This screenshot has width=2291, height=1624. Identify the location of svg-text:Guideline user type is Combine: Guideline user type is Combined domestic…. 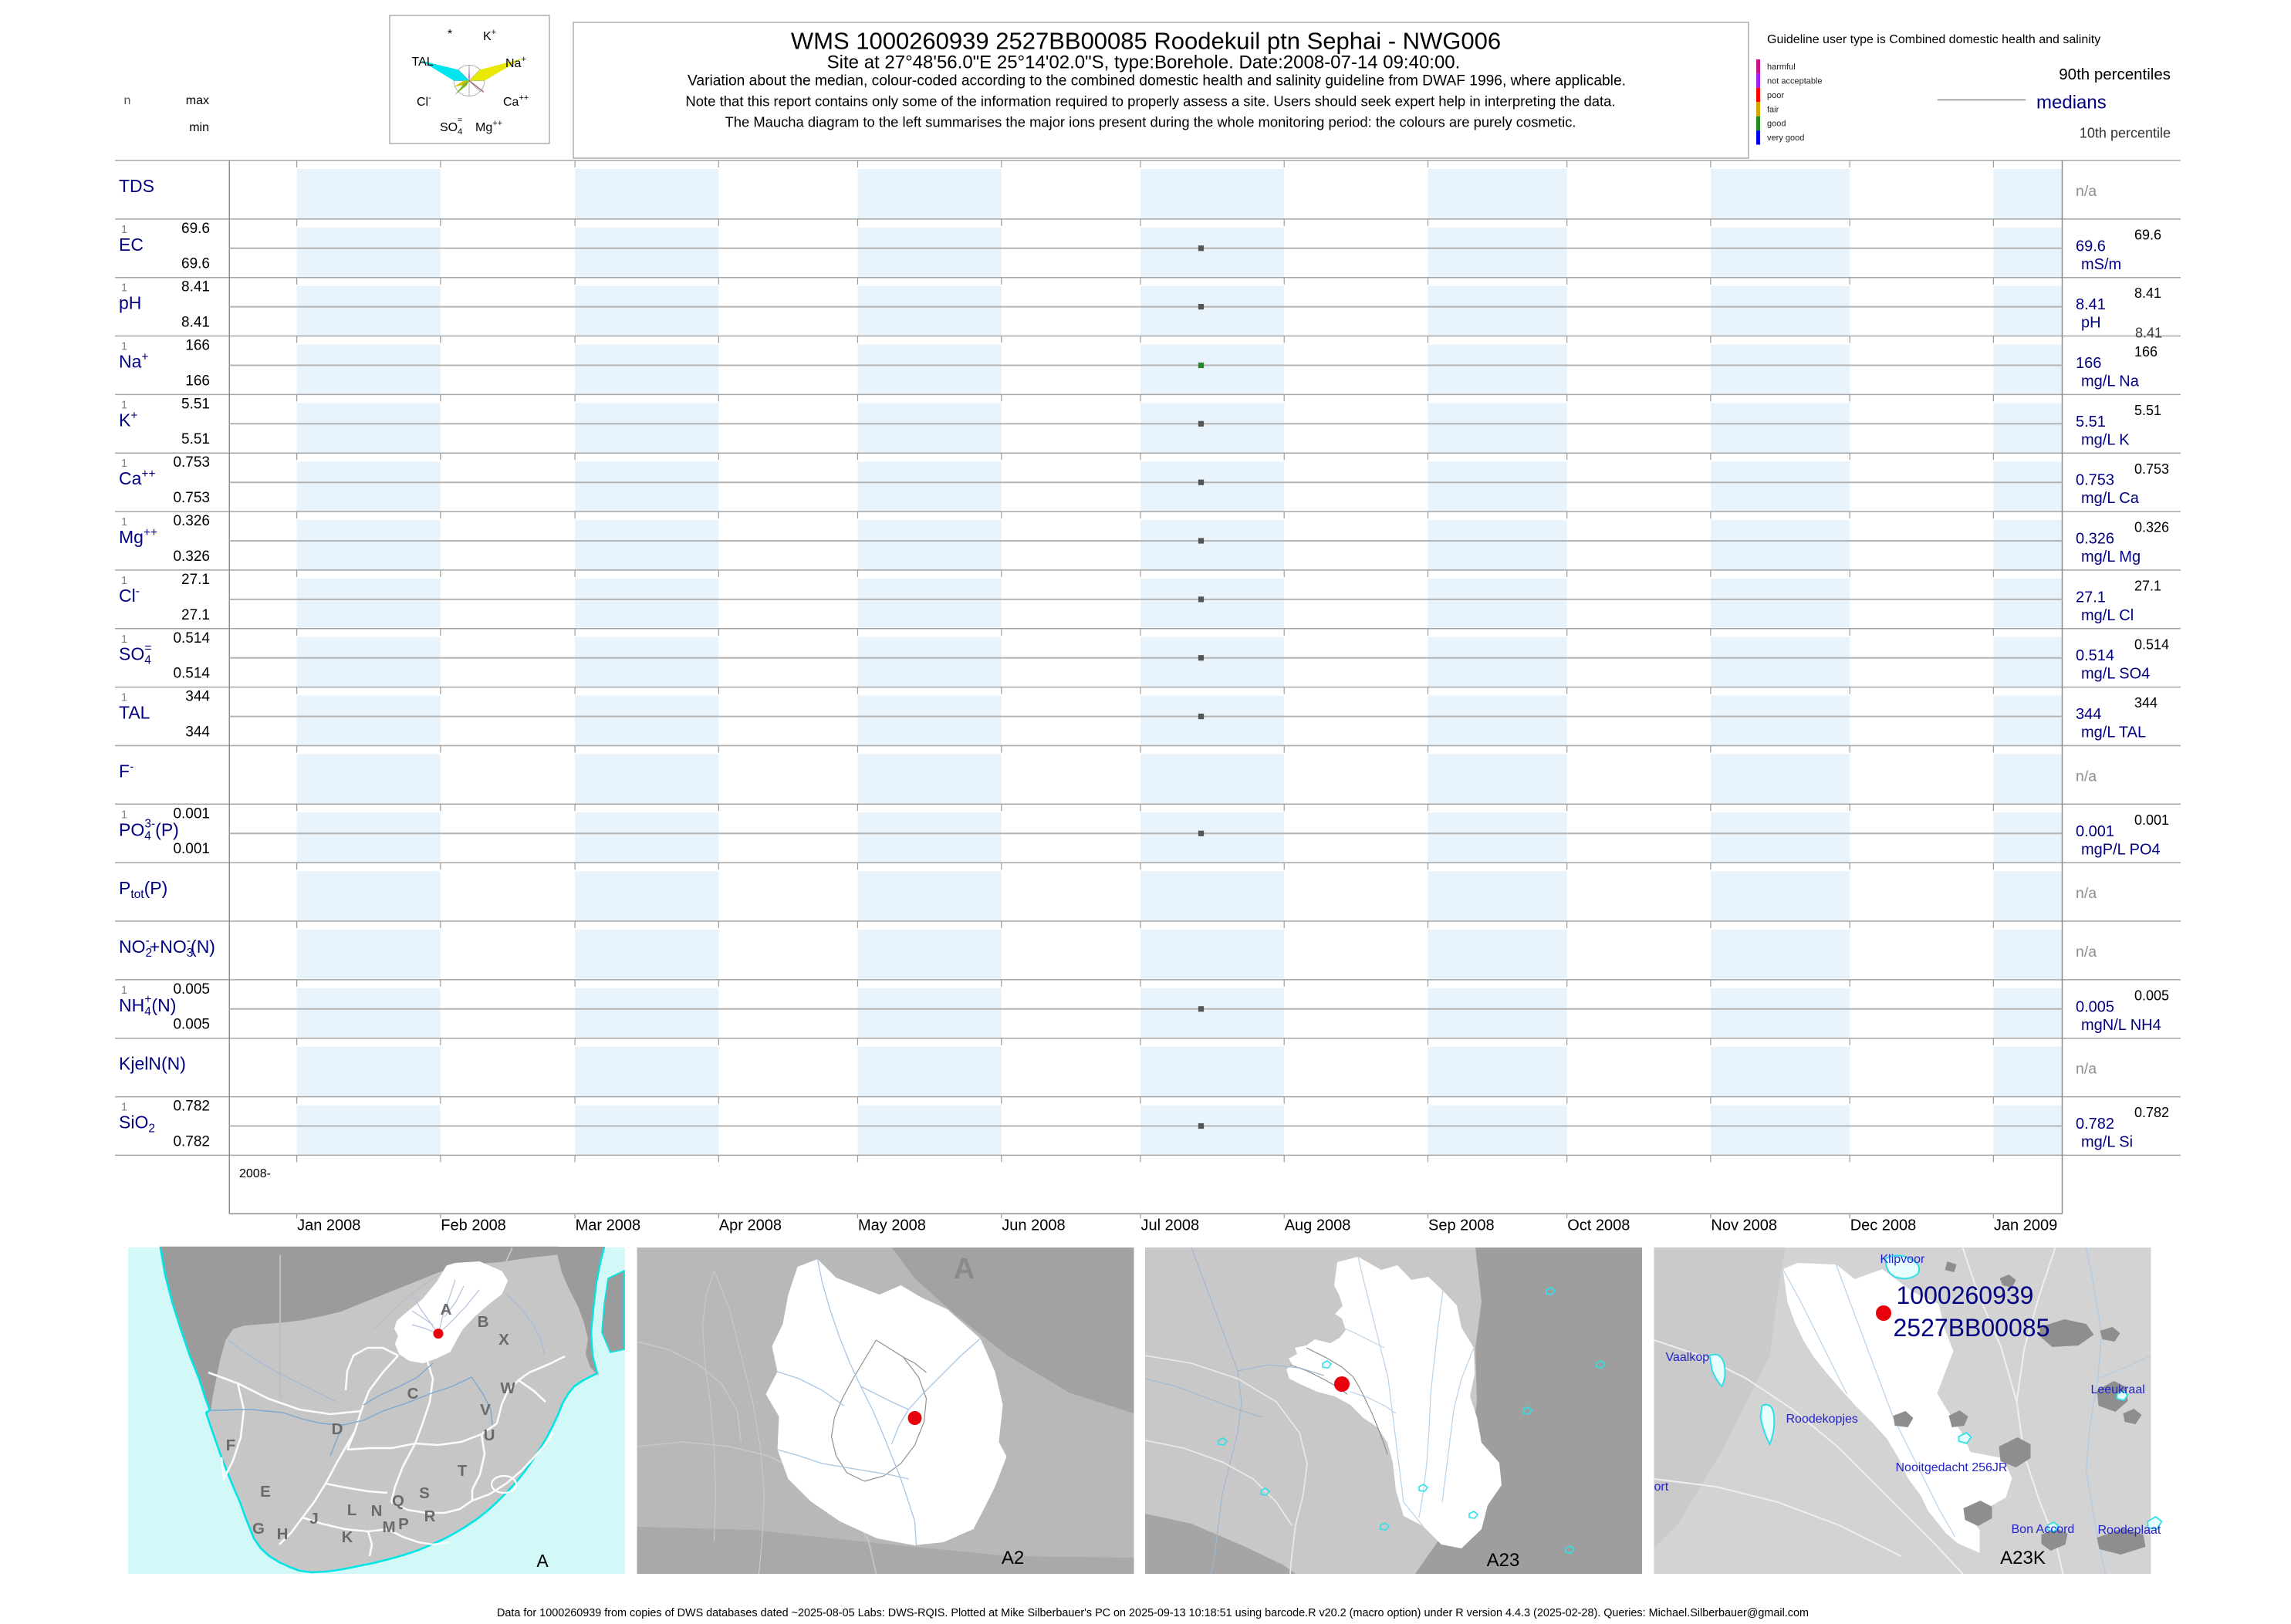
(1933, 39).